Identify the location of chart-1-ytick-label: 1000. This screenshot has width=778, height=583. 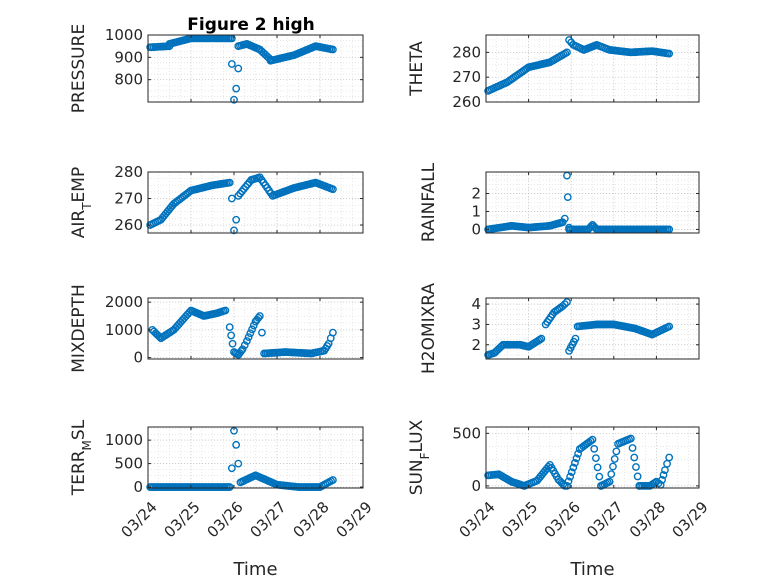
(124, 35).